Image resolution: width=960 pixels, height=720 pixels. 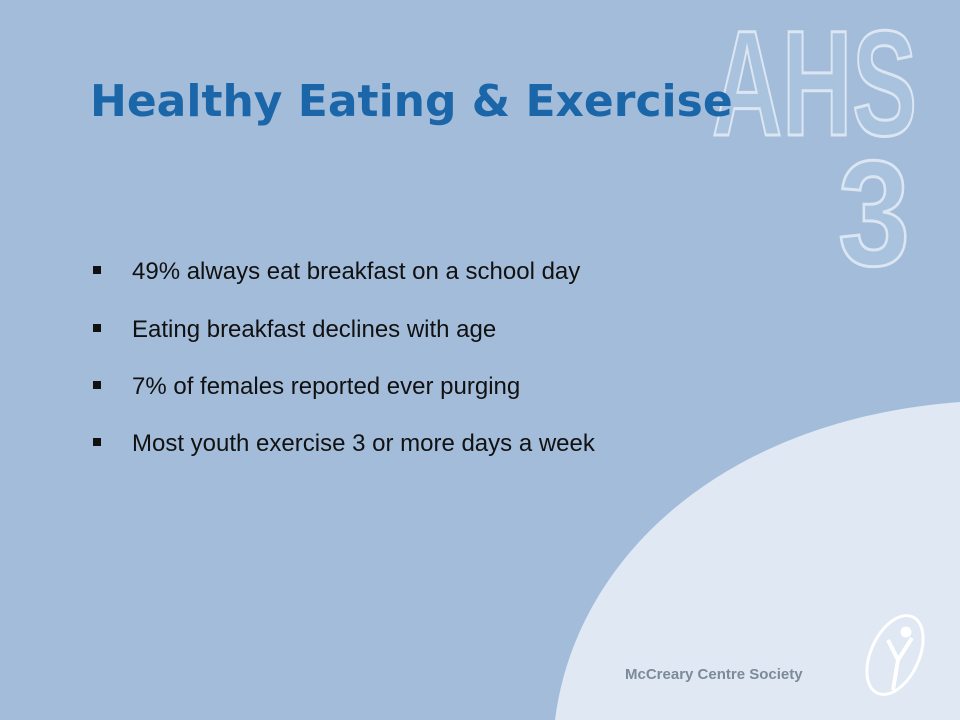 What do you see at coordinates (906, 632) in the screenshot?
I see `logo-head` at bounding box center [906, 632].